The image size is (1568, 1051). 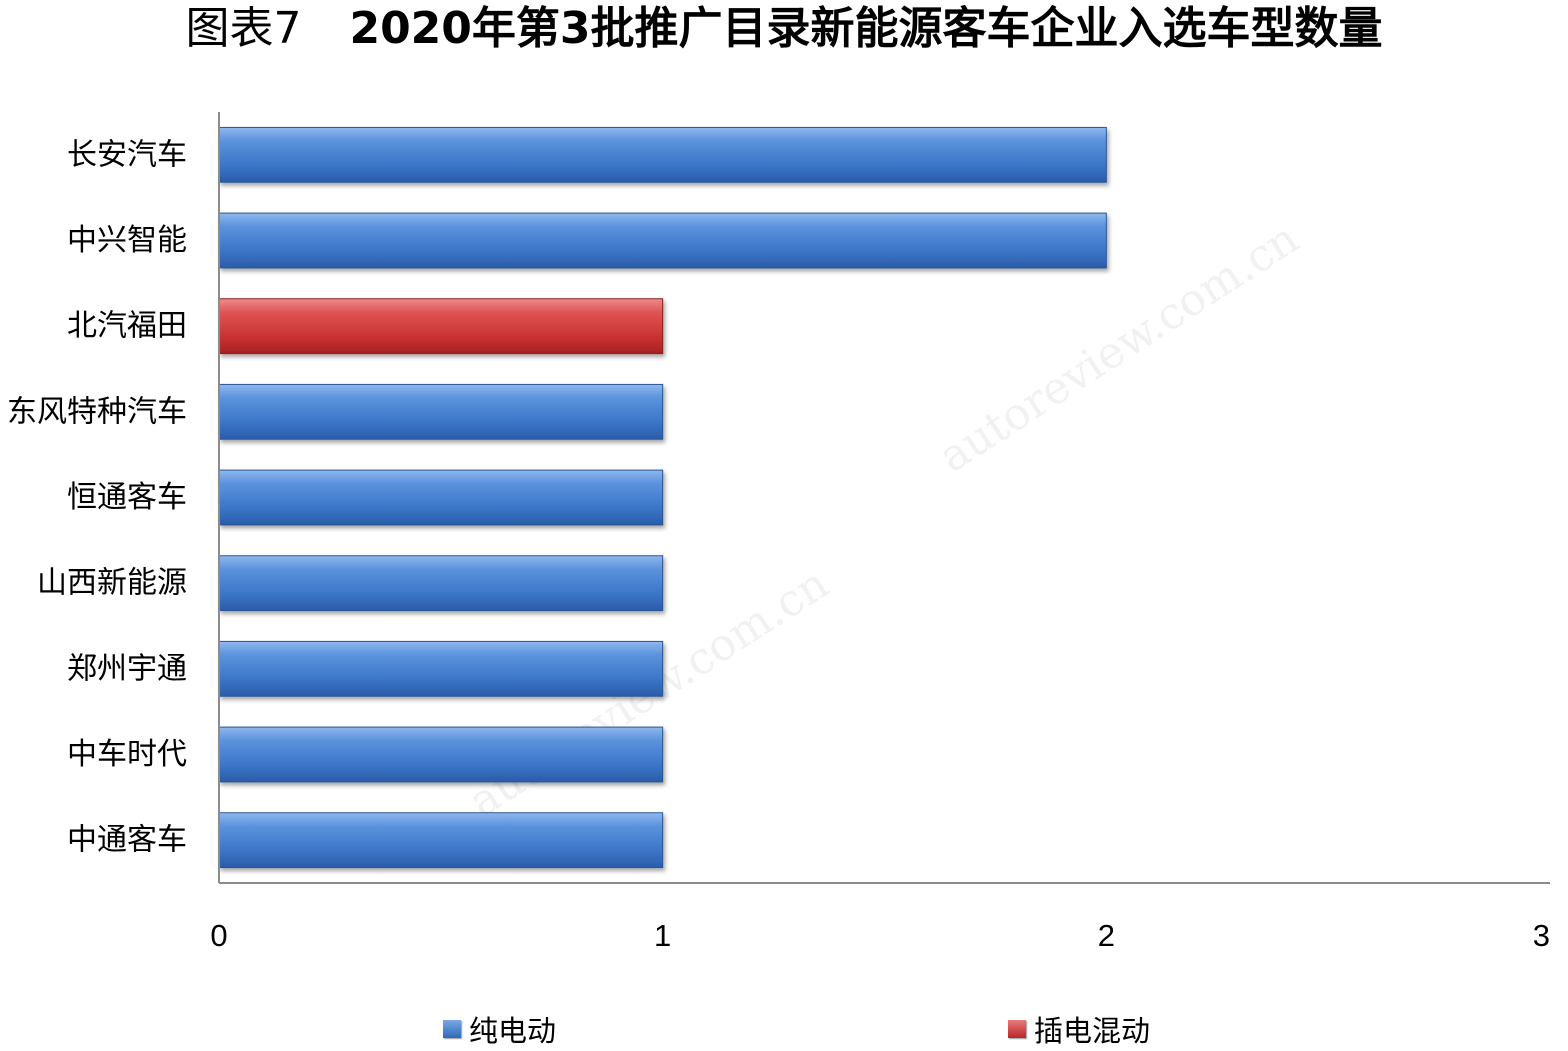 I want to click on legend-item-plugin-hybrid: 插电混动, so click(x=1079, y=1029).